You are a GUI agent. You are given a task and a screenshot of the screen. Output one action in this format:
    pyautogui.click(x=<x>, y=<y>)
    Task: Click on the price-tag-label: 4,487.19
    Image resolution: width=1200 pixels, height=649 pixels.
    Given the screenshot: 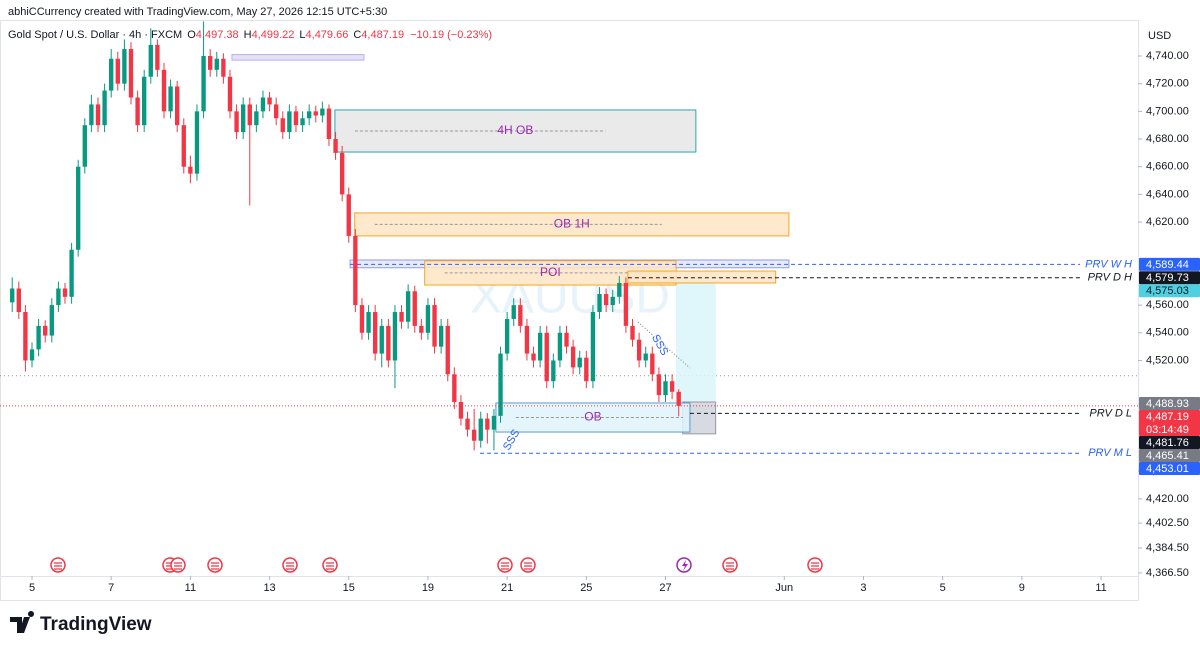 What is the action you would take?
    pyautogui.click(x=1167, y=417)
    